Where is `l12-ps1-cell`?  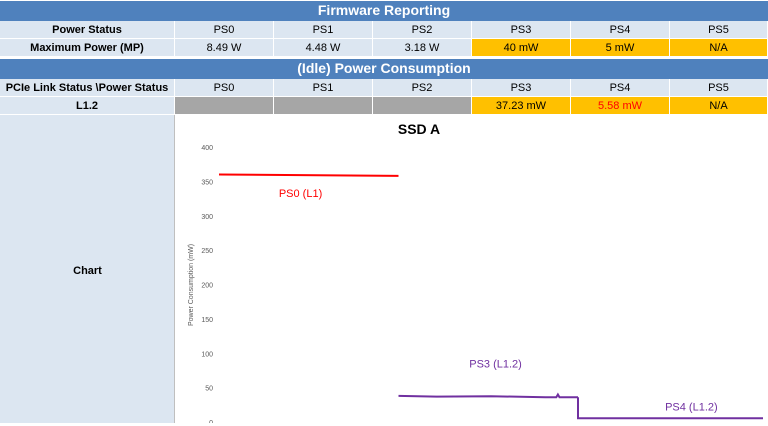
l12-ps1-cell is located at coordinates (323, 106).